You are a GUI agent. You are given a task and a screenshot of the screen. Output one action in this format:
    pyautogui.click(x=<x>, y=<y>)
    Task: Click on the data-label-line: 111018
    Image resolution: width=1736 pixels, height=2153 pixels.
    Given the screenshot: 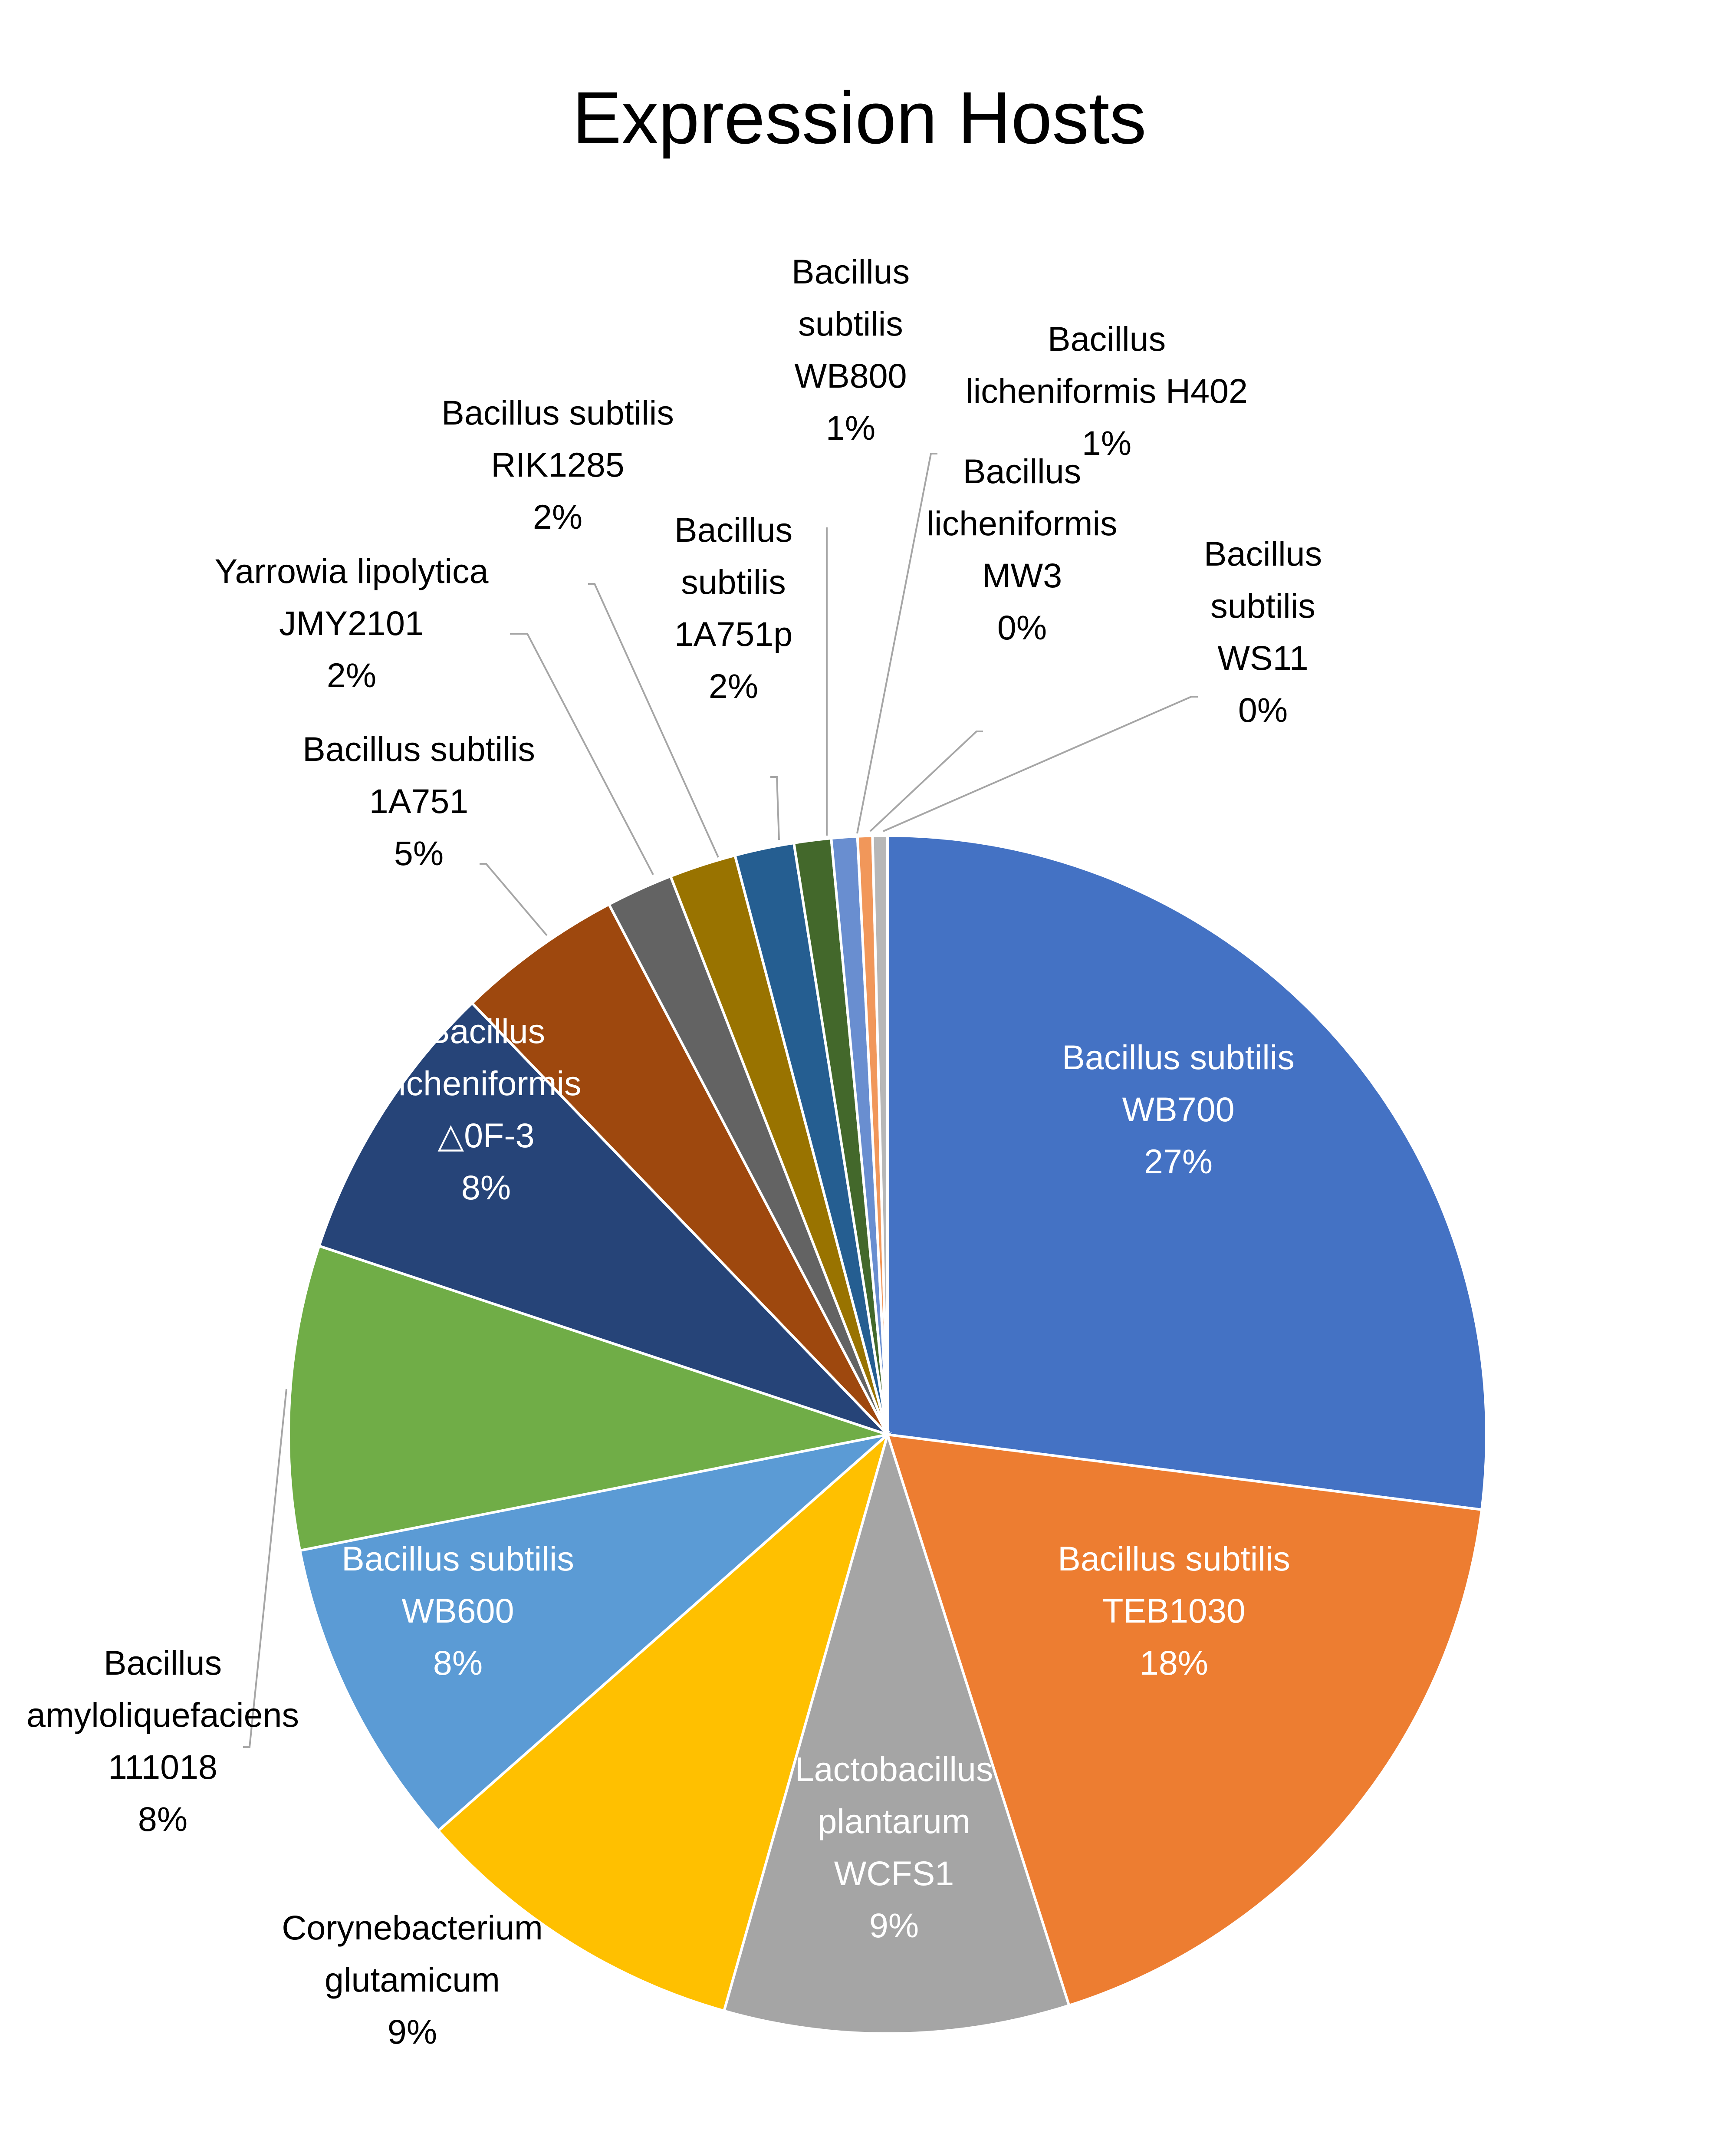 What is the action you would take?
    pyautogui.click(x=162, y=1767)
    